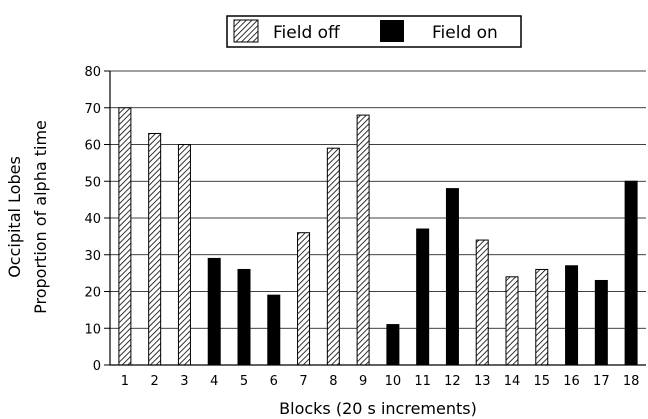  I want to click on y-tick-label-40: 40, so click(92, 219).